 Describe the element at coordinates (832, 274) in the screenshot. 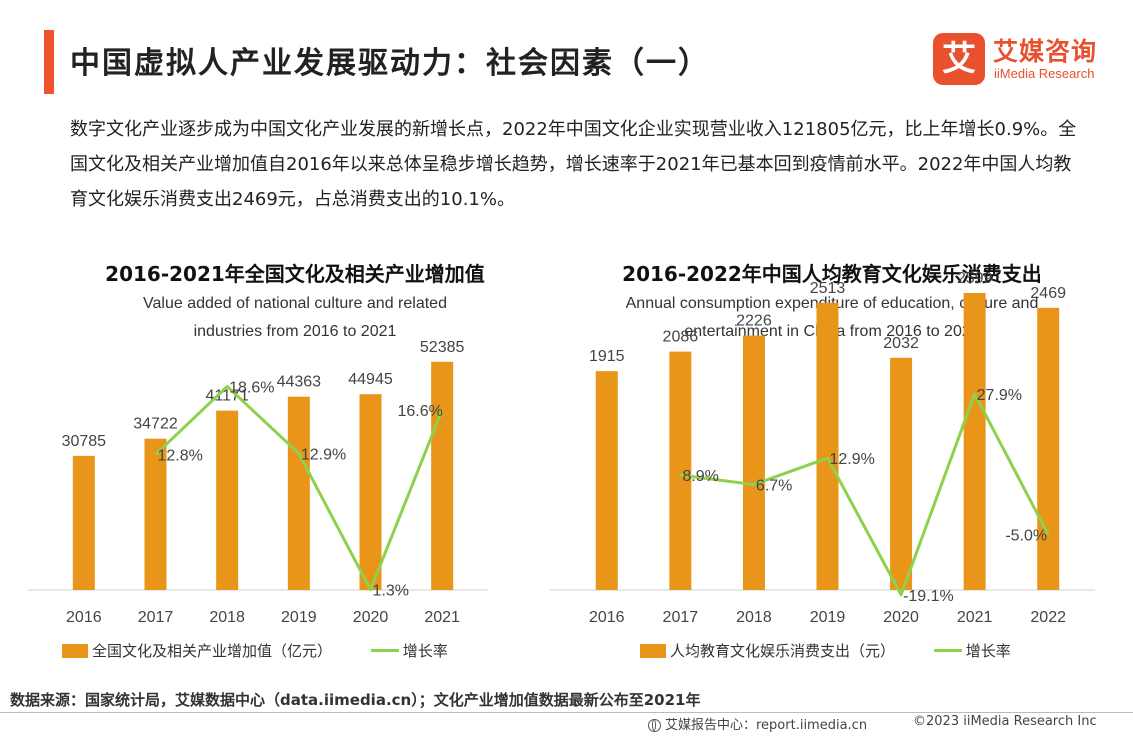

I see `chart2-title: 2016-2022年中国人均教育文化娱乐消费支出` at that location.